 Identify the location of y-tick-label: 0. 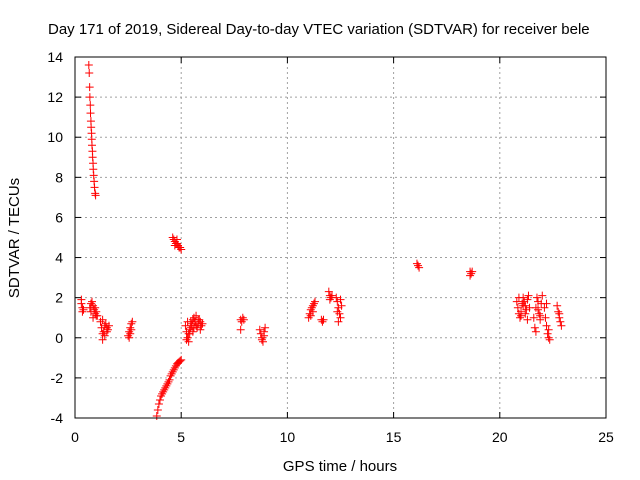
(59, 338).